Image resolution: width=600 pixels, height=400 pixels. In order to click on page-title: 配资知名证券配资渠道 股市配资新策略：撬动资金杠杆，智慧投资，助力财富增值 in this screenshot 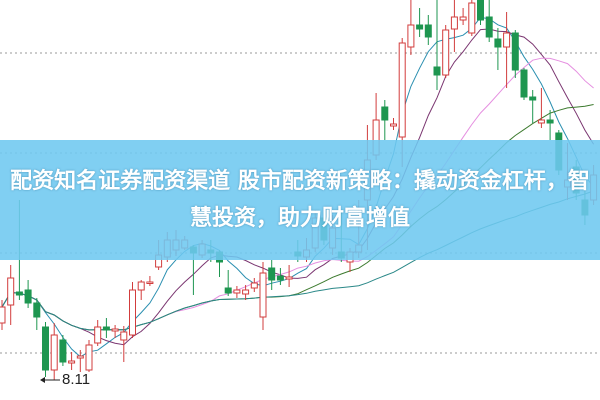, I will do `click(300, 200)`.